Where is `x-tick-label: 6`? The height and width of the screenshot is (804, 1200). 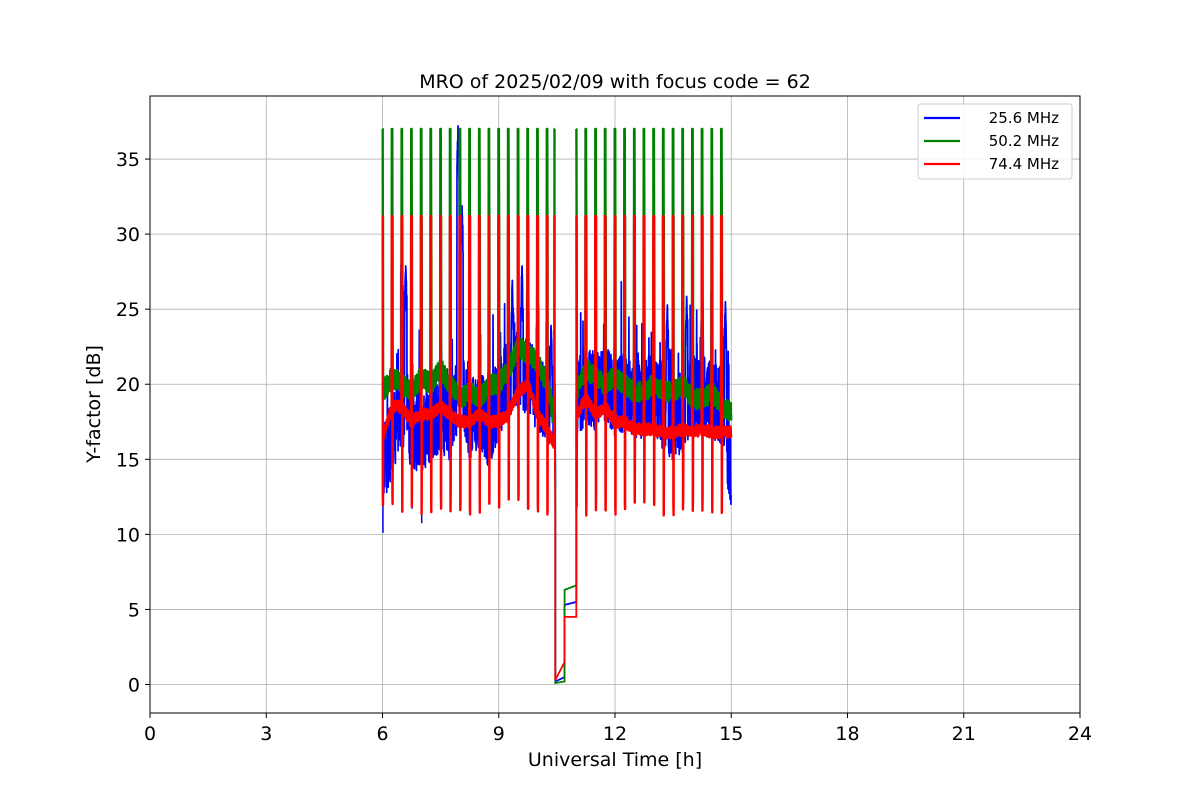
x-tick-label: 6 is located at coordinates (382, 734).